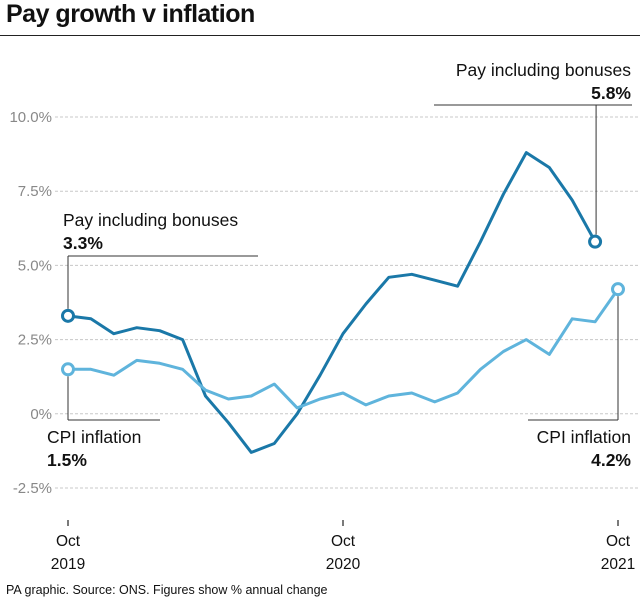  I want to click on pay-start-value: 3.3%, so click(83, 243).